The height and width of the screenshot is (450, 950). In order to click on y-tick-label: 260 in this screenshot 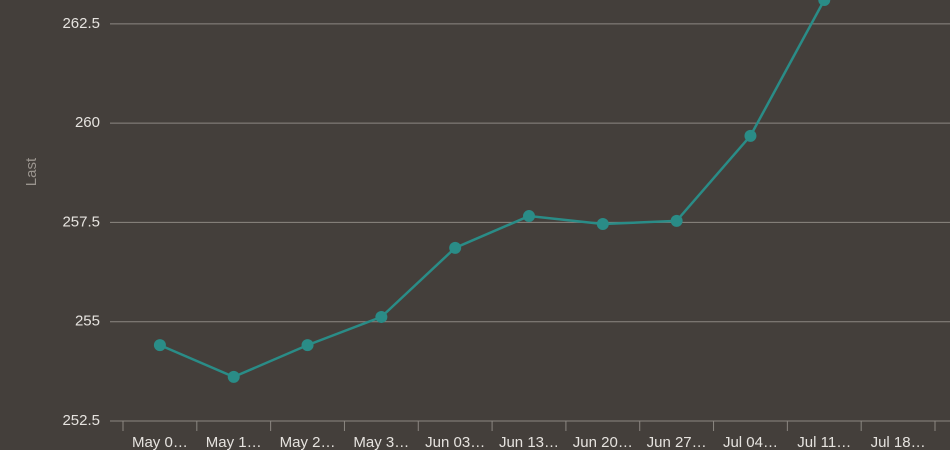, I will do `click(87, 122)`.